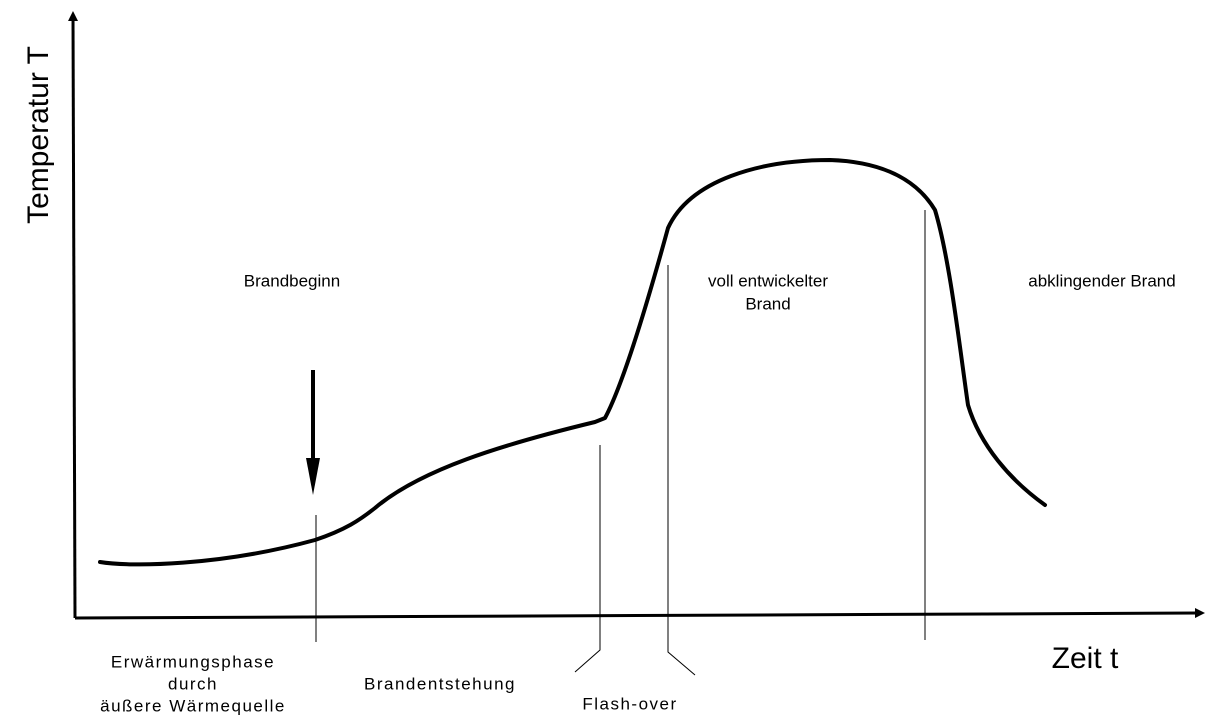  Describe the element at coordinates (73, 315) in the screenshot. I see `y-axis` at that location.